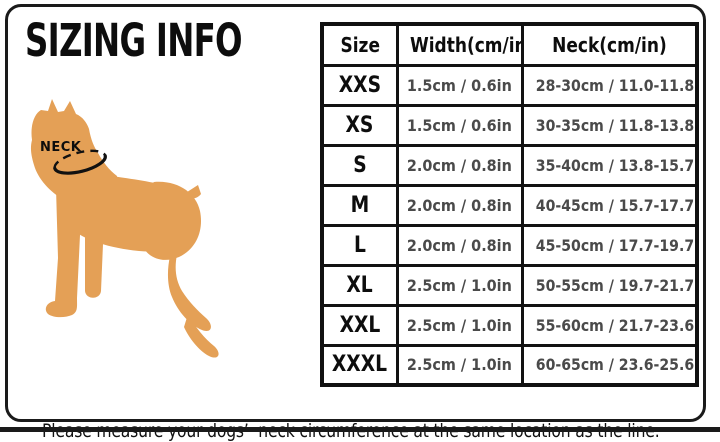  I want to click on dog-tail, so click(192, 192).